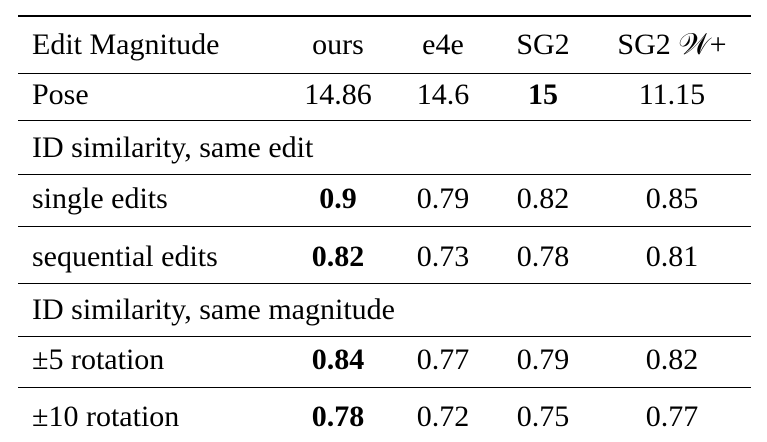 Image resolution: width=767 pixels, height=442 pixels. What do you see at coordinates (338, 94) in the screenshot?
I see `pose-ours: 14.86` at bounding box center [338, 94].